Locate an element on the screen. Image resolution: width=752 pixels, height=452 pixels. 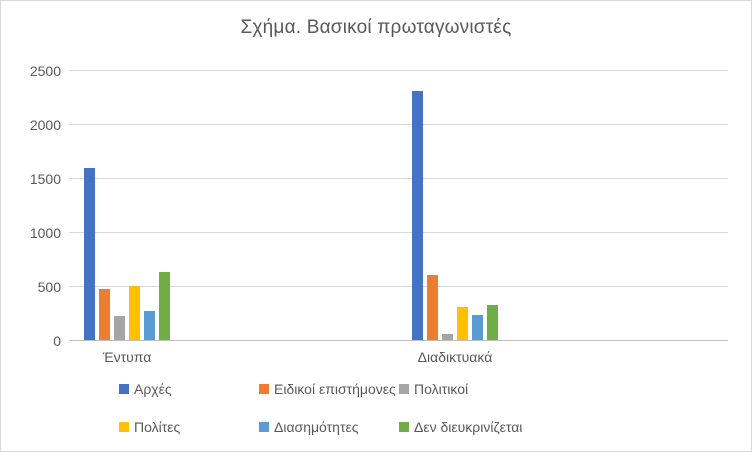
legend-label: Πολιτικοί is located at coordinates (441, 389).